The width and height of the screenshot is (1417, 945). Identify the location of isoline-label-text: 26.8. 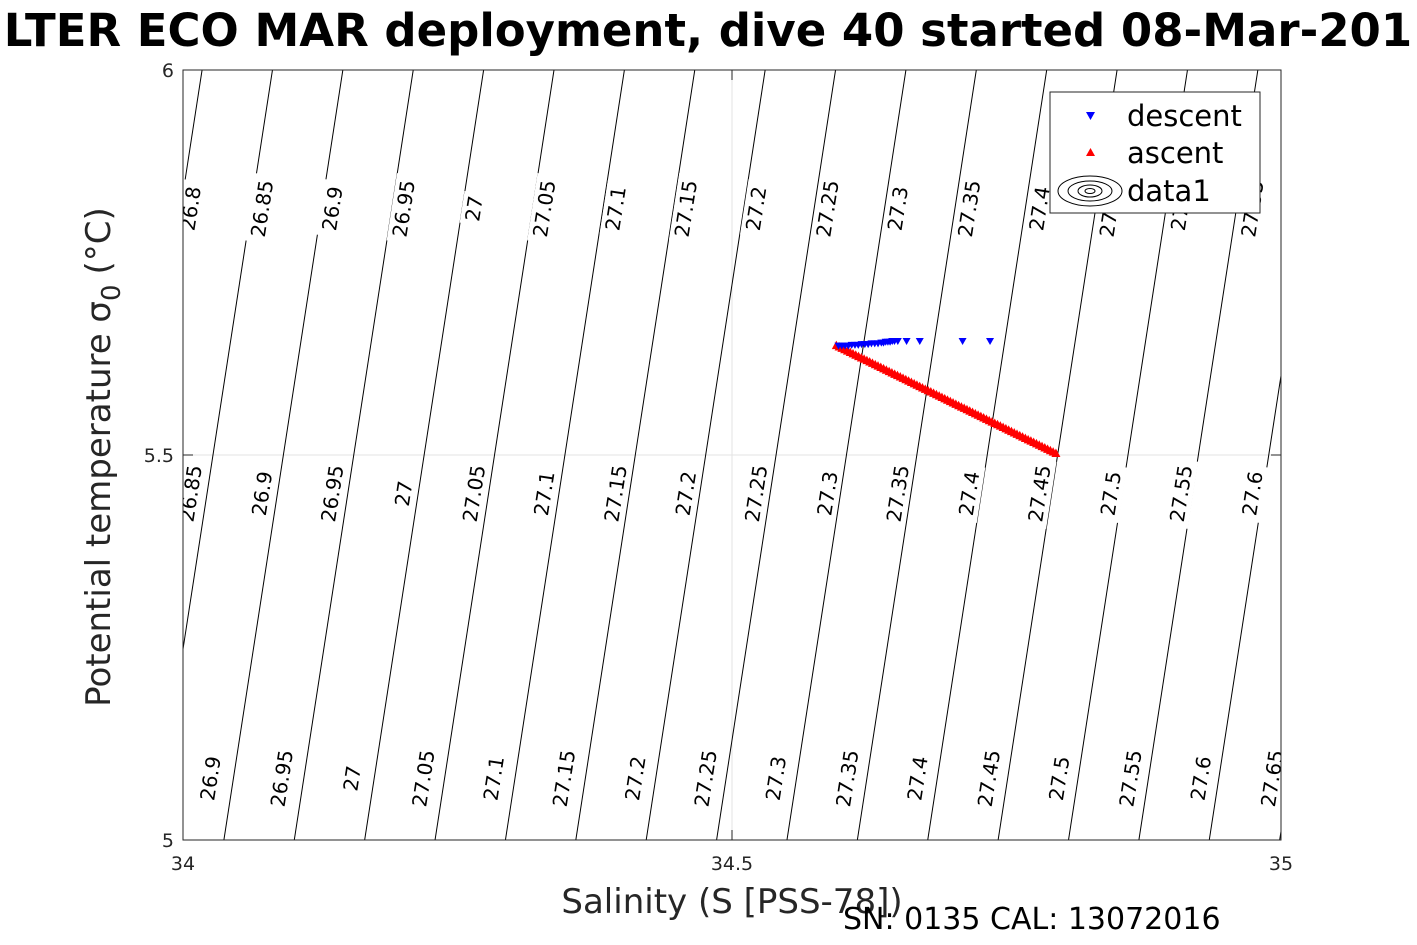
(190, 209).